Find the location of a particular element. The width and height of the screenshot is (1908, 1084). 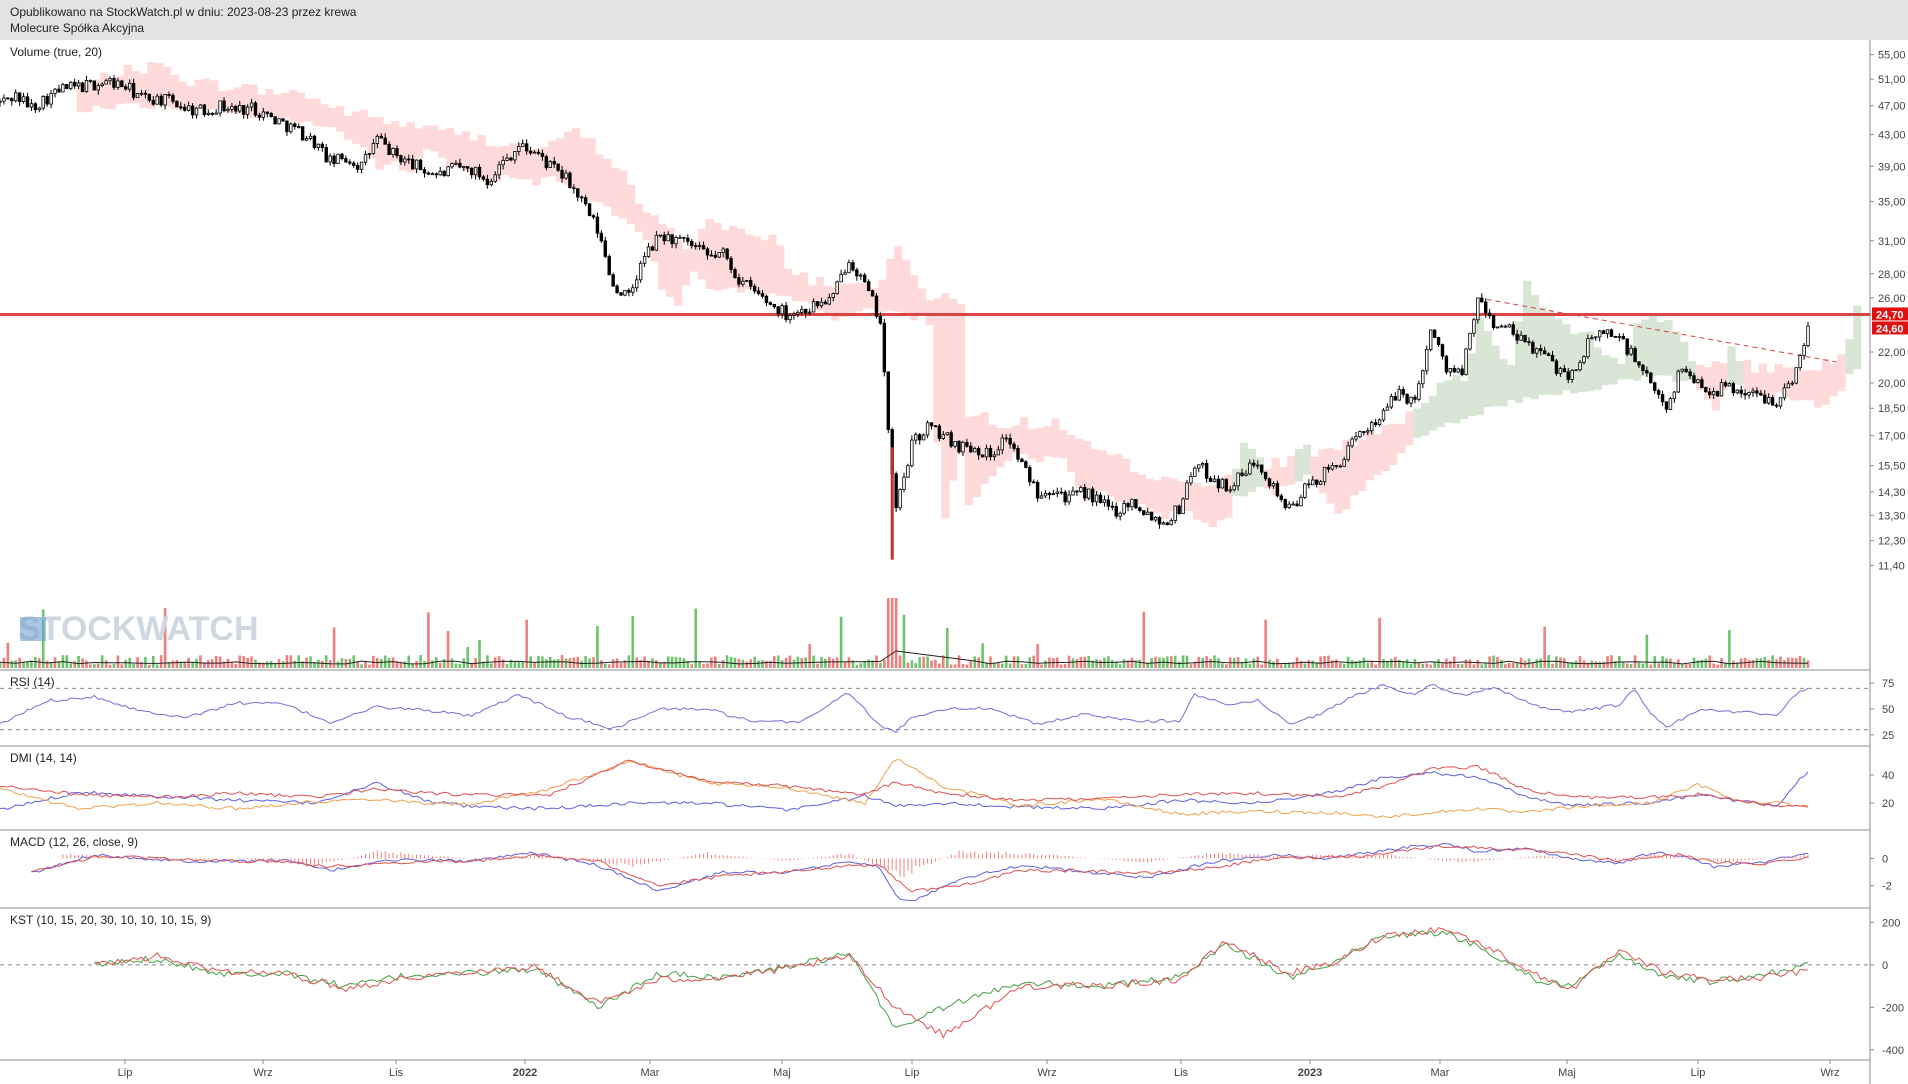

kst-label: KST (10, 15, 20, 30, 10, 10, 10, 15, 9) is located at coordinates (110, 920).